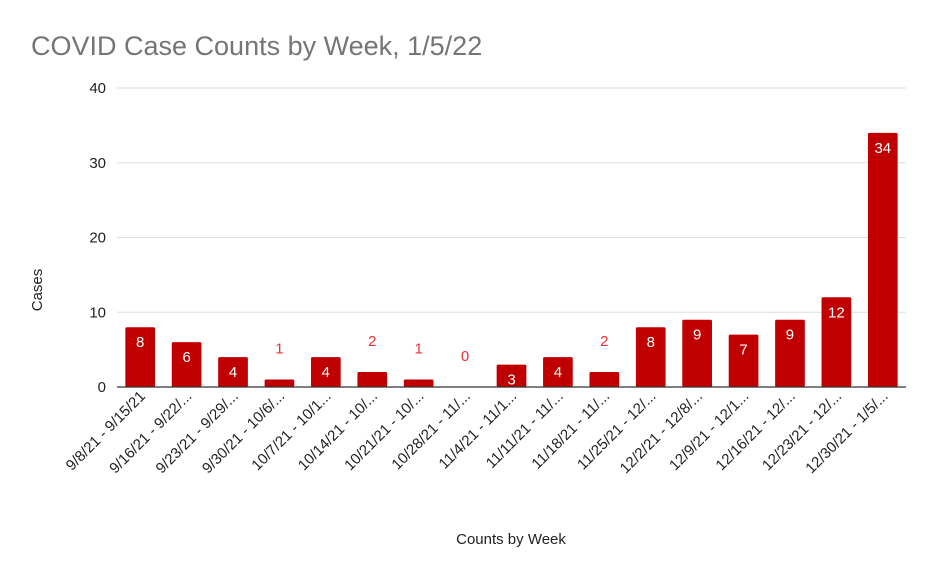 The image size is (936, 578). Describe the element at coordinates (97, 312) in the screenshot. I see `y-tick-label: 10` at that location.